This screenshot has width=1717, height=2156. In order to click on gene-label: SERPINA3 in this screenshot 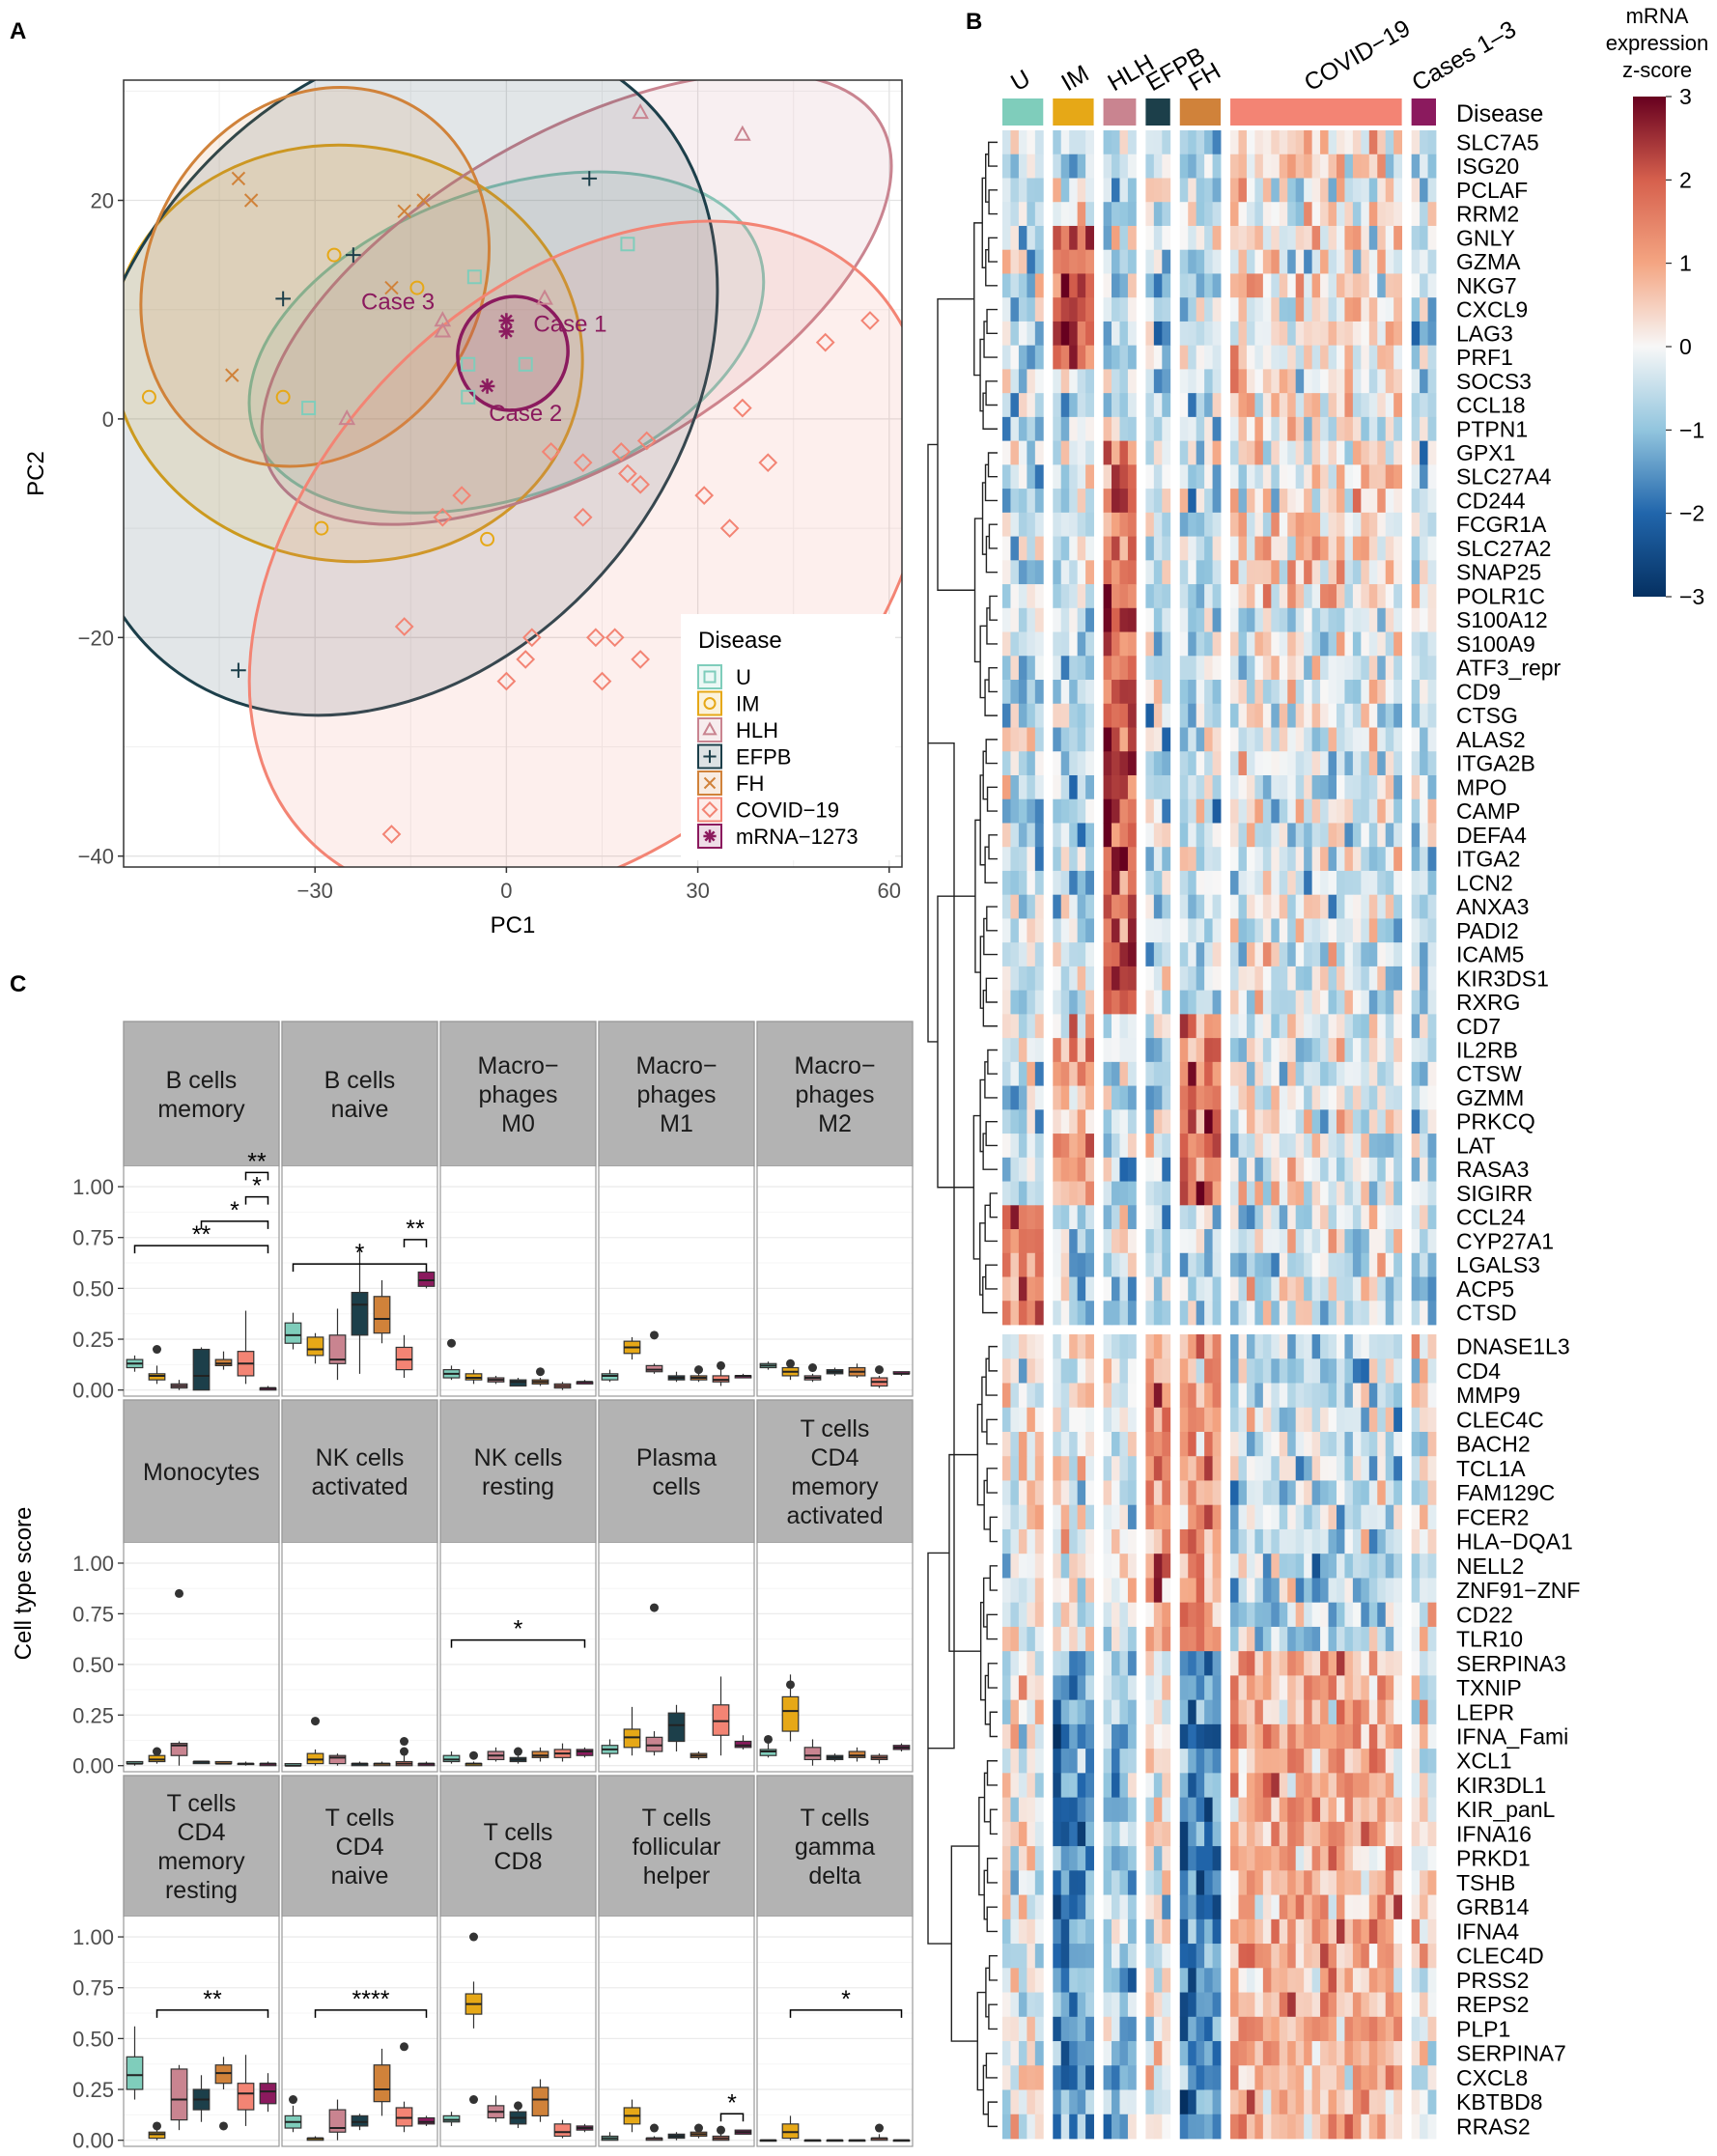, I will do `click(1511, 1664)`.